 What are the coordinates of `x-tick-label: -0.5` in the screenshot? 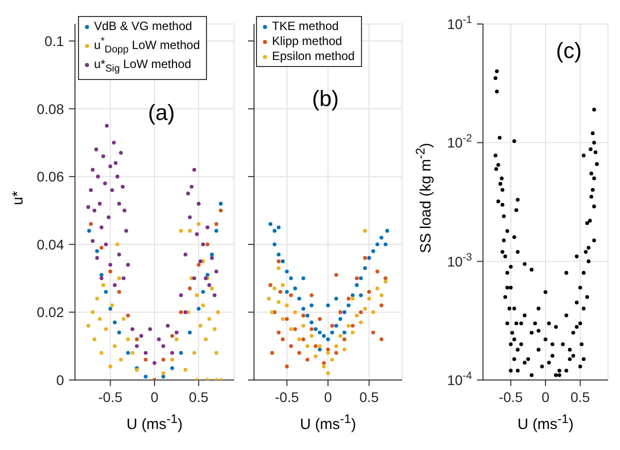 It's located at (511, 397).